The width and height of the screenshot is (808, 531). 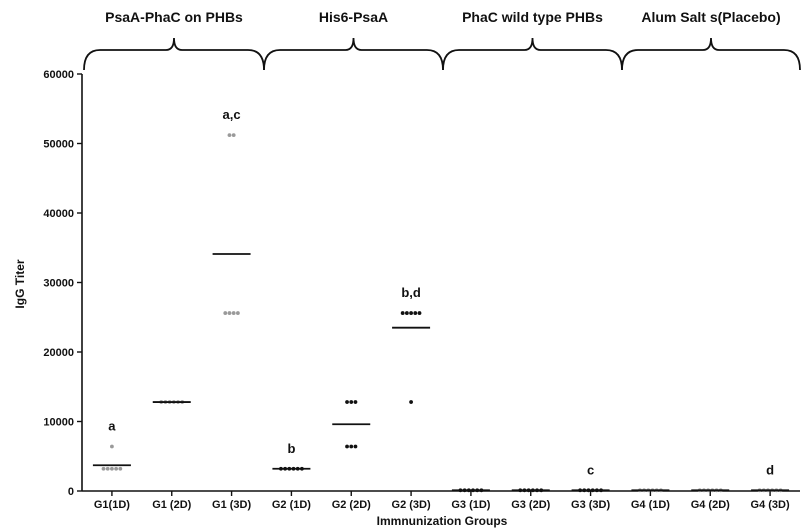 I want to click on significance-annotation: c, so click(x=590, y=469).